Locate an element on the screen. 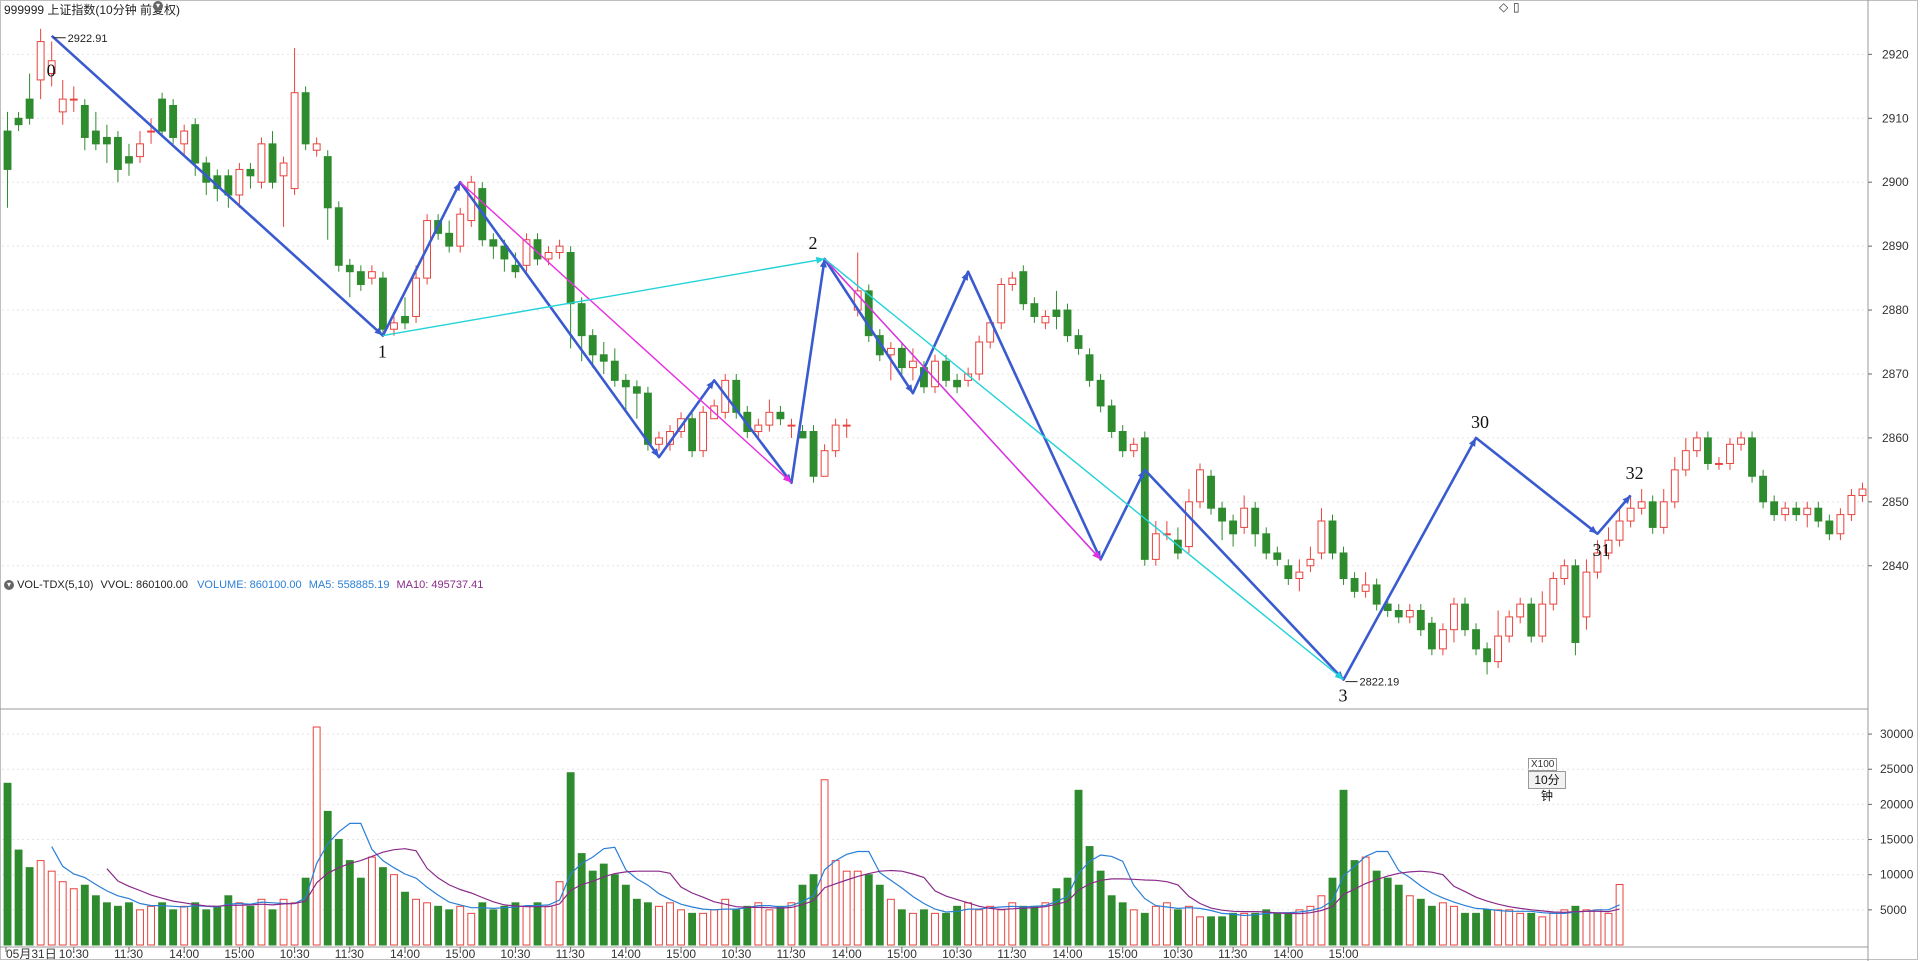 The height and width of the screenshot is (961, 1920). volume-value: VOLUME: 860100.00 is located at coordinates (249, 585).